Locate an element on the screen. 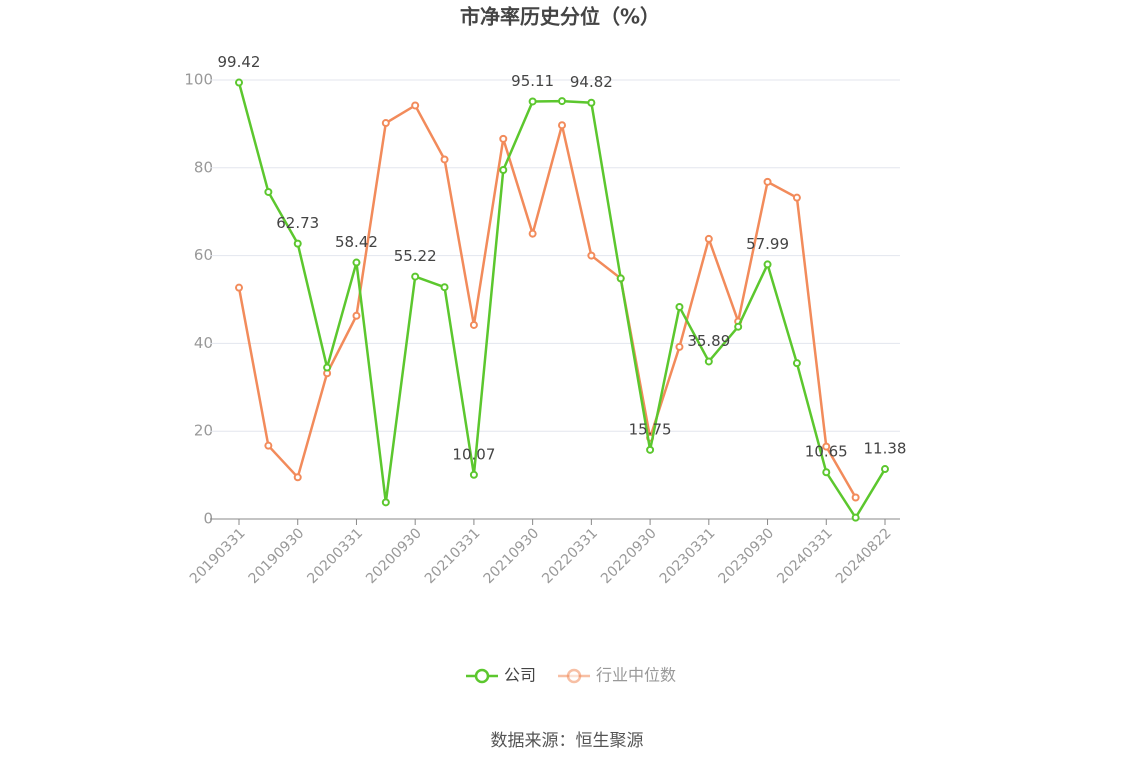 The image size is (1134, 766). legend-label: 公司 is located at coordinates (520, 675).